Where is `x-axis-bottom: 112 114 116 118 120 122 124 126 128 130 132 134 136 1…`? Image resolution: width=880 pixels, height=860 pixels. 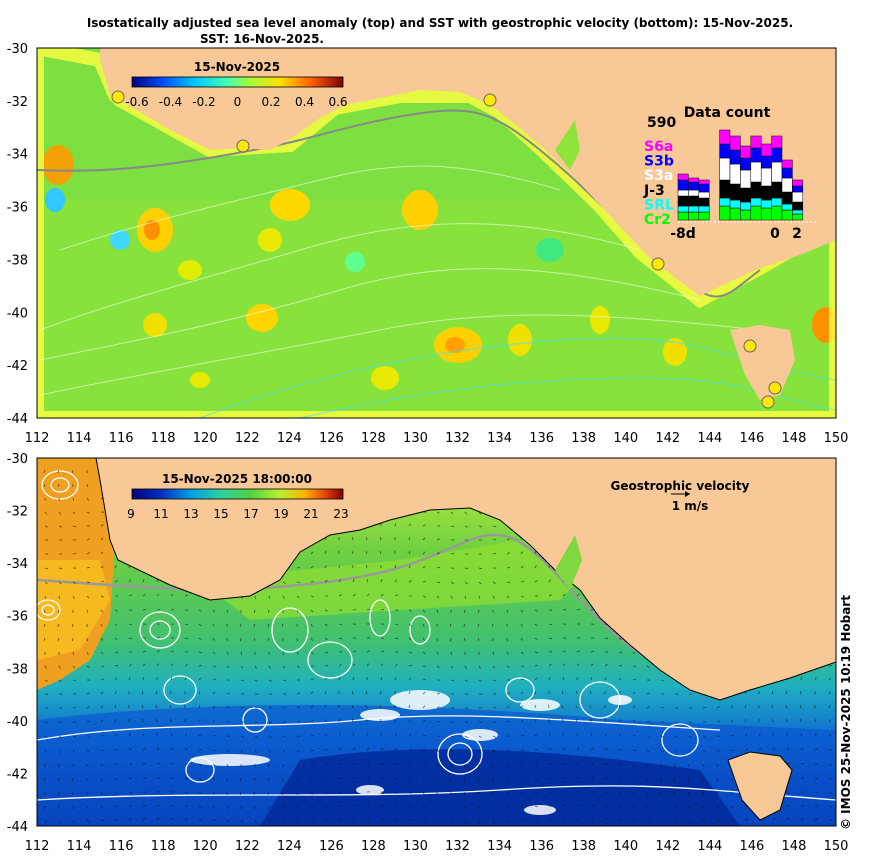
x-axis-bottom: 112 114 116 118 120 122 124 126 128 130 132 134 136 1… is located at coordinates (437, 846).